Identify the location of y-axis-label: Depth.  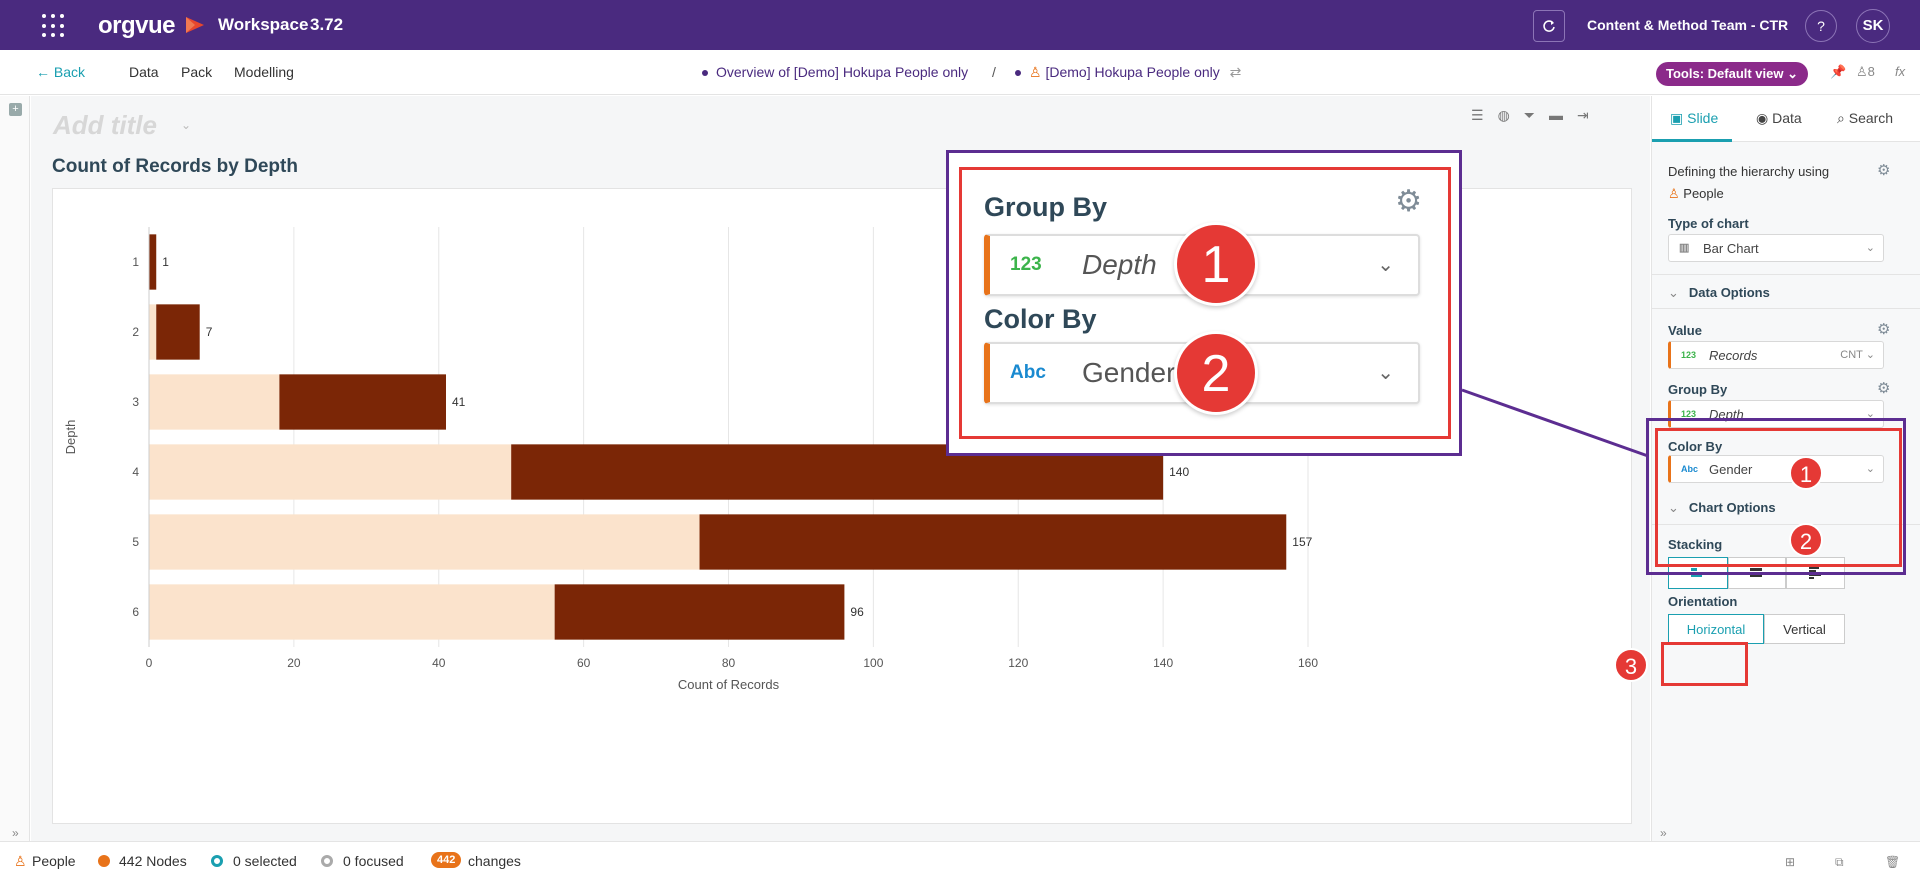
(70, 437).